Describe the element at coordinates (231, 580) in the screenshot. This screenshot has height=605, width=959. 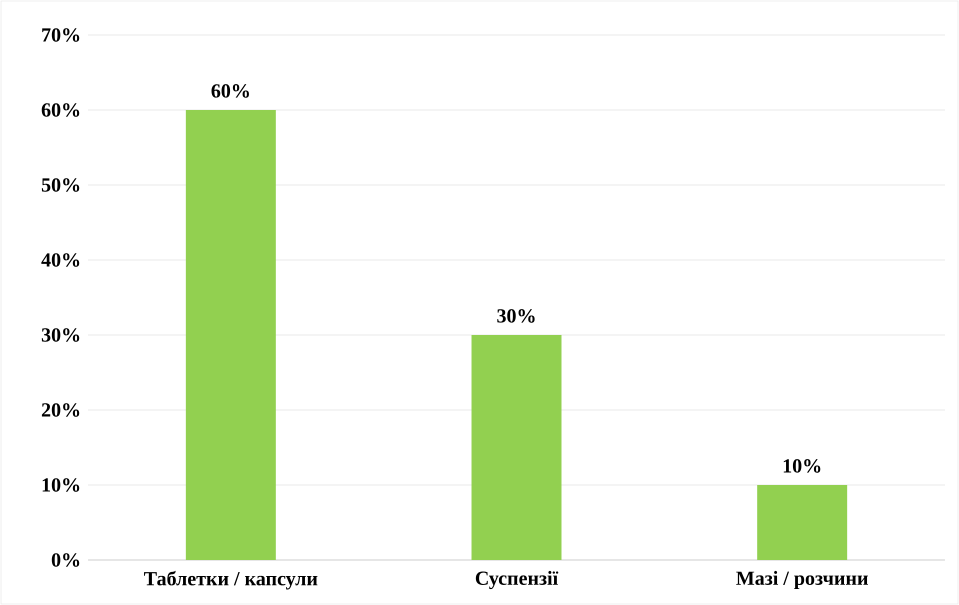
I see `x-tick-label: Таблетки / капсули` at that location.